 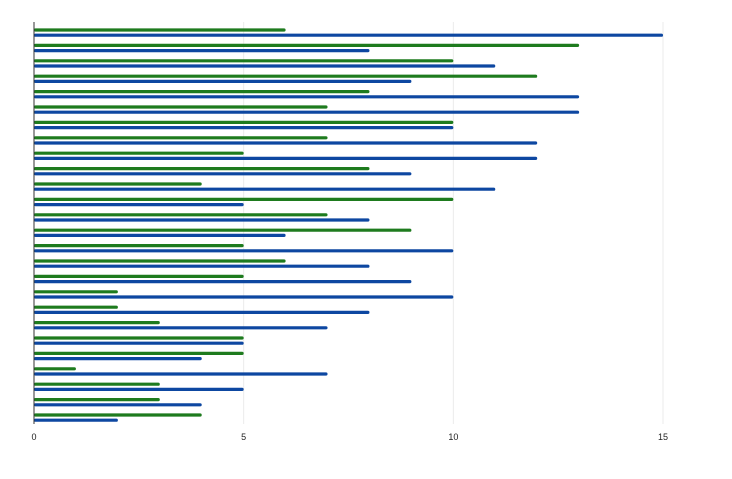 I want to click on x-axis-ticks: 0 5 10 15, so click(x=349, y=437).